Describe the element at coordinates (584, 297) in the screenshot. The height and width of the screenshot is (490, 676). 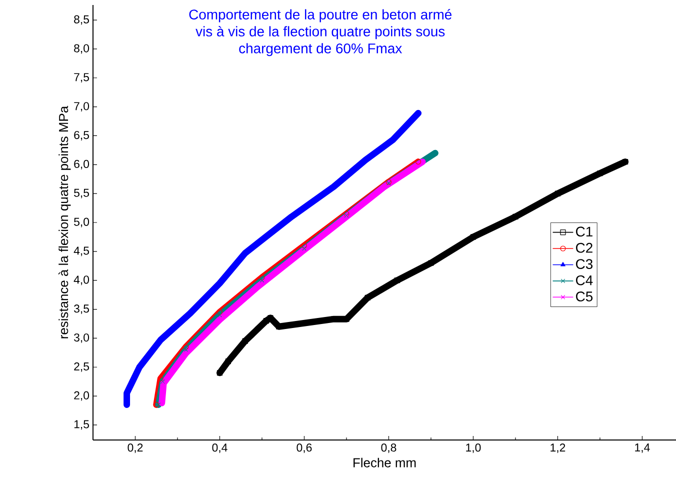
I see `legend-label: C5` at that location.